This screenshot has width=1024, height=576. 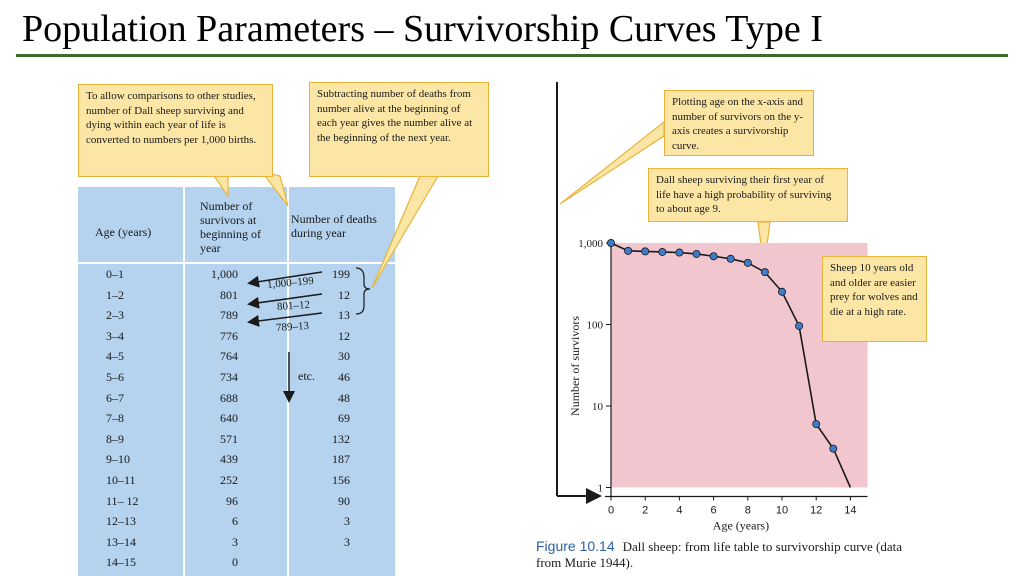 I want to click on table-cell-survivors: 640, so click(x=229, y=418).